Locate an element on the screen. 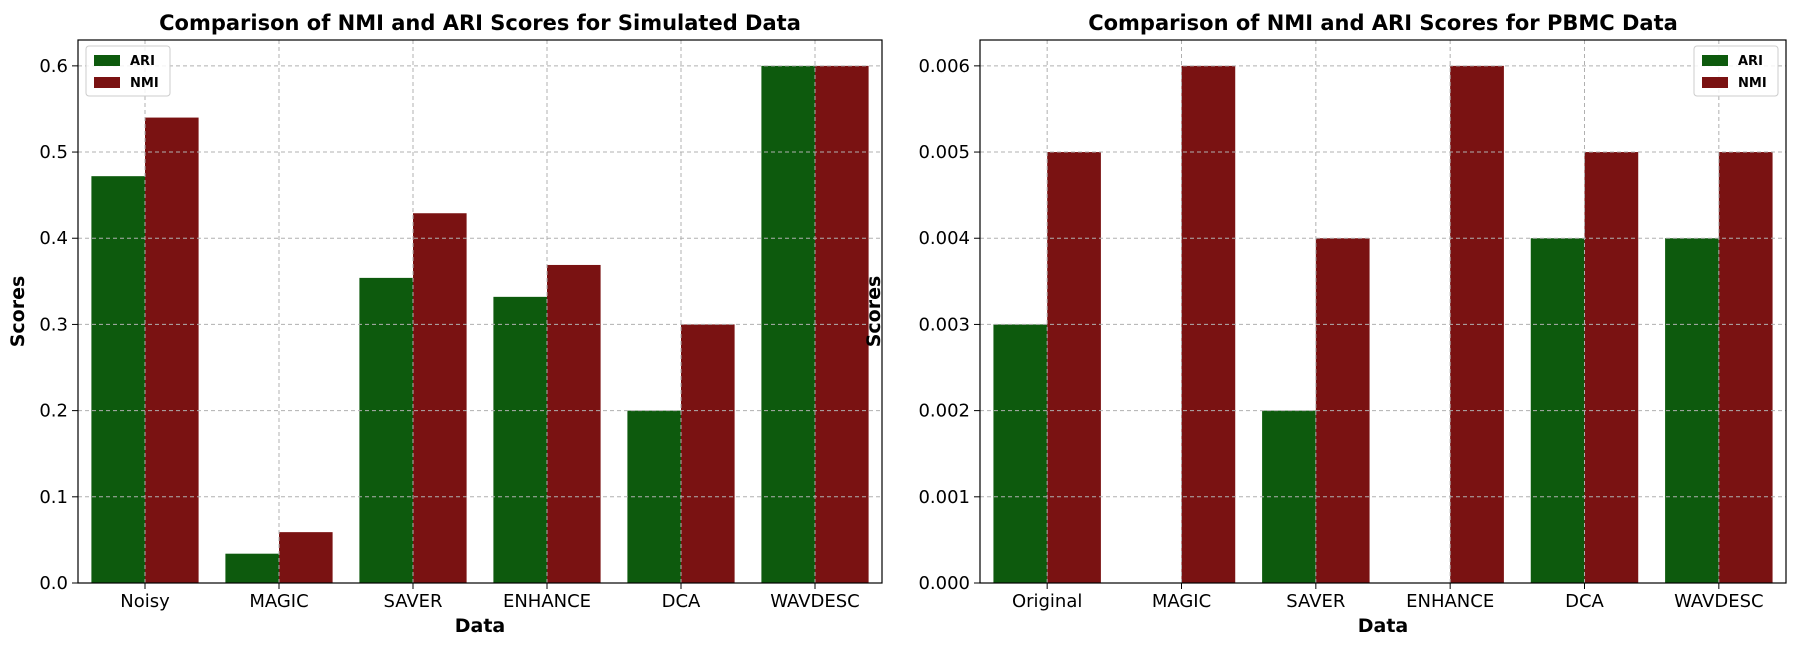  bar-nmi-wavdesc is located at coordinates (1745, 368).